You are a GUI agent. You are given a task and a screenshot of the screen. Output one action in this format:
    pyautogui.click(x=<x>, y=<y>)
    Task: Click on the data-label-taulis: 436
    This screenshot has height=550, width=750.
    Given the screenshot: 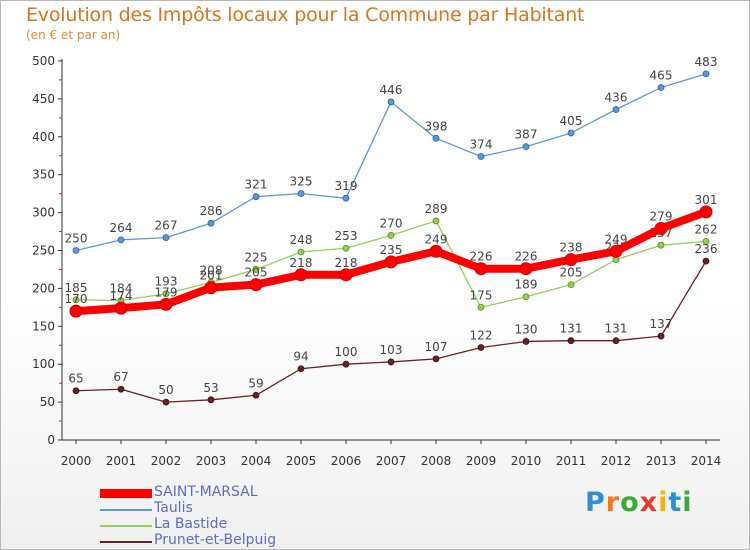 What is the action you would take?
    pyautogui.click(x=616, y=98)
    